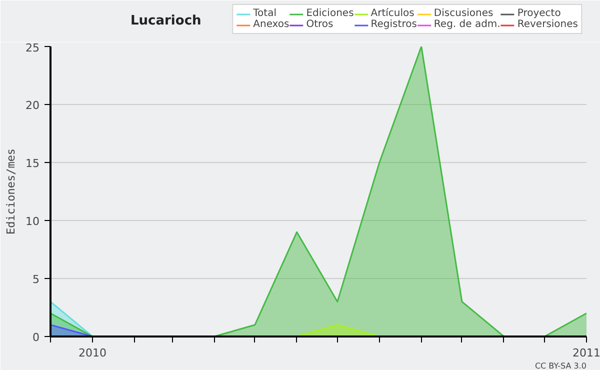  What do you see at coordinates (36, 279) in the screenshot?
I see `y-tick-label: 5` at bounding box center [36, 279].